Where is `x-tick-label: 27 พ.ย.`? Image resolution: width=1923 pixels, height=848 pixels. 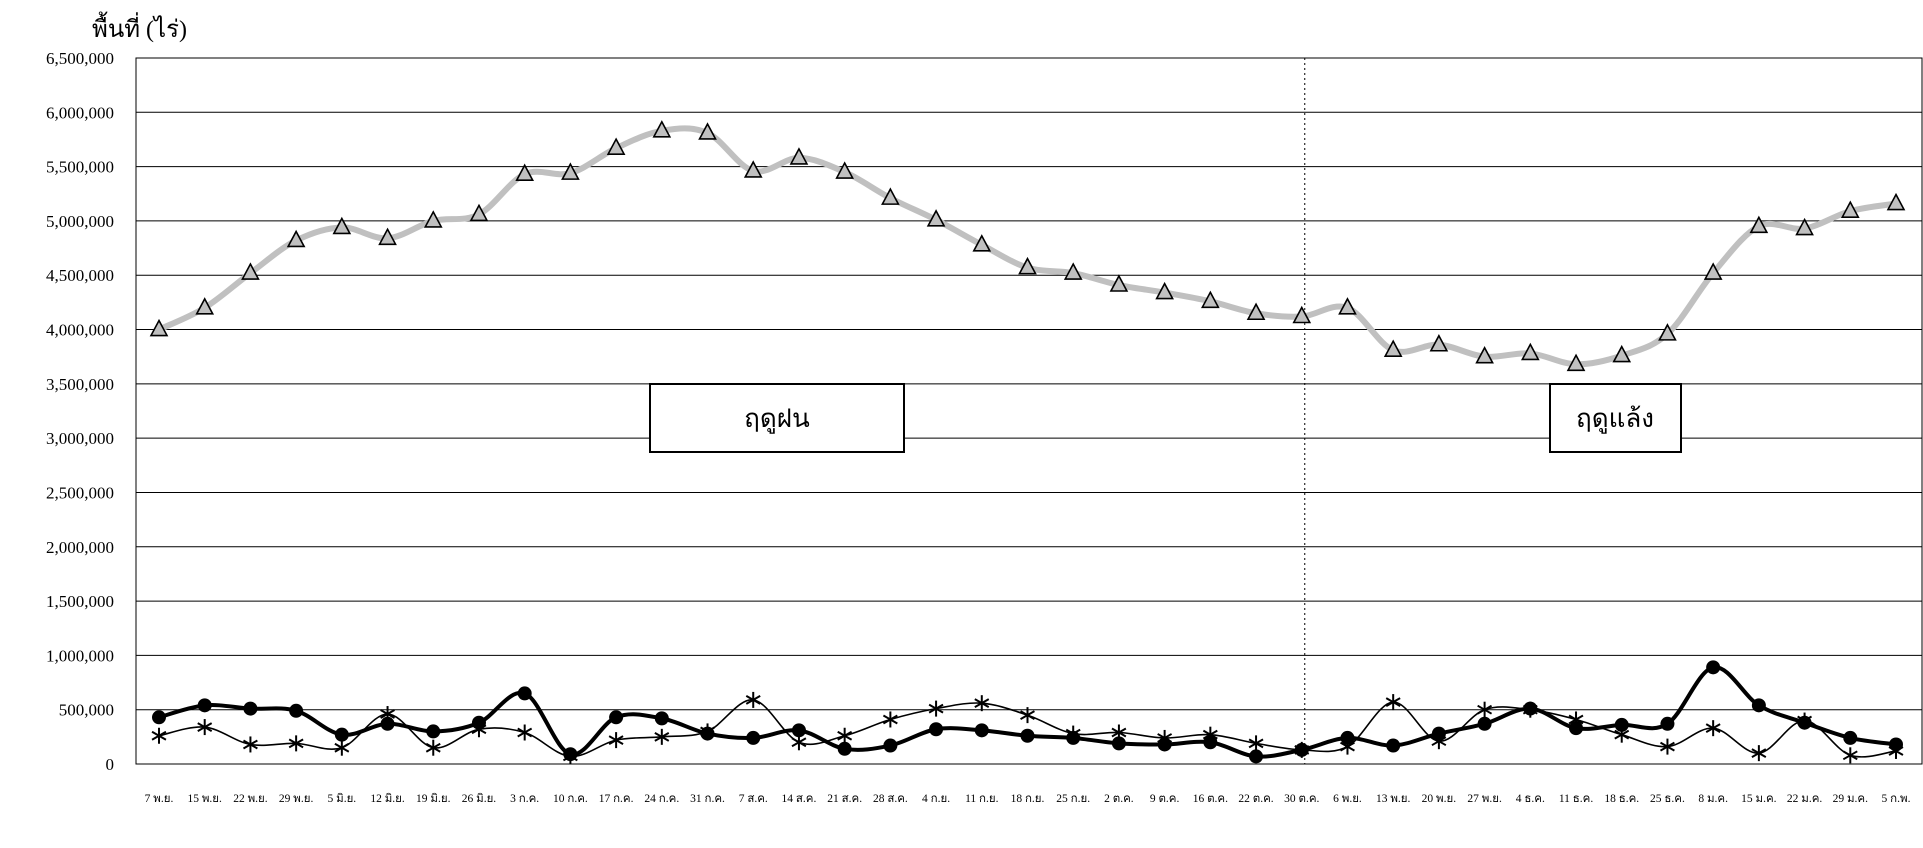
x-tick-label: 27 พ.ย. is located at coordinates (1484, 799).